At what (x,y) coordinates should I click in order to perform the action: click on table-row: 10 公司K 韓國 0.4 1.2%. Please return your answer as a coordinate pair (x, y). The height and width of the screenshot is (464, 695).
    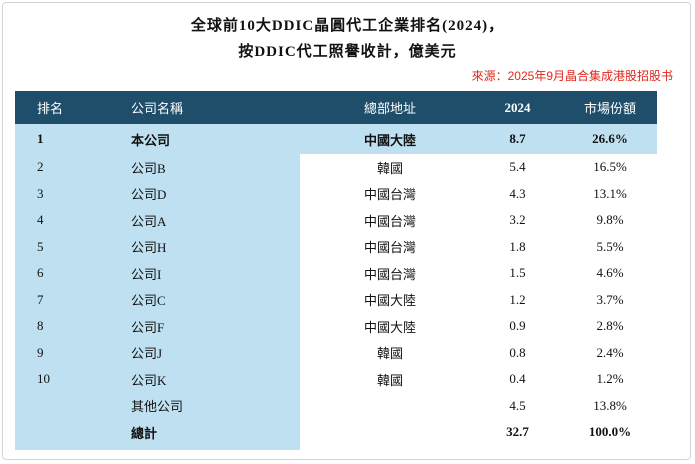
    Looking at the image, I should click on (336, 379).